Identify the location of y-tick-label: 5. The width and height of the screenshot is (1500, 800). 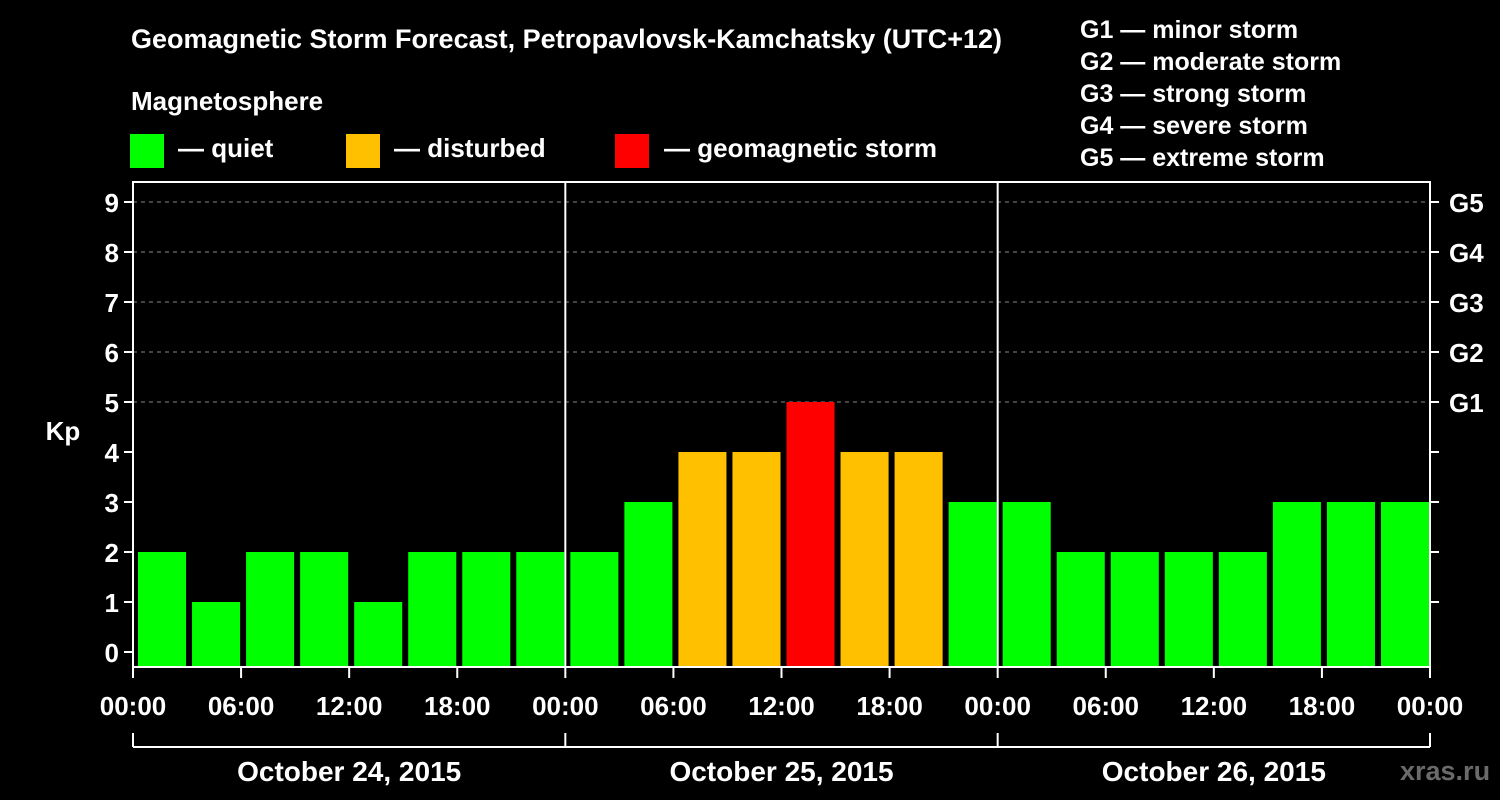
(112, 403).